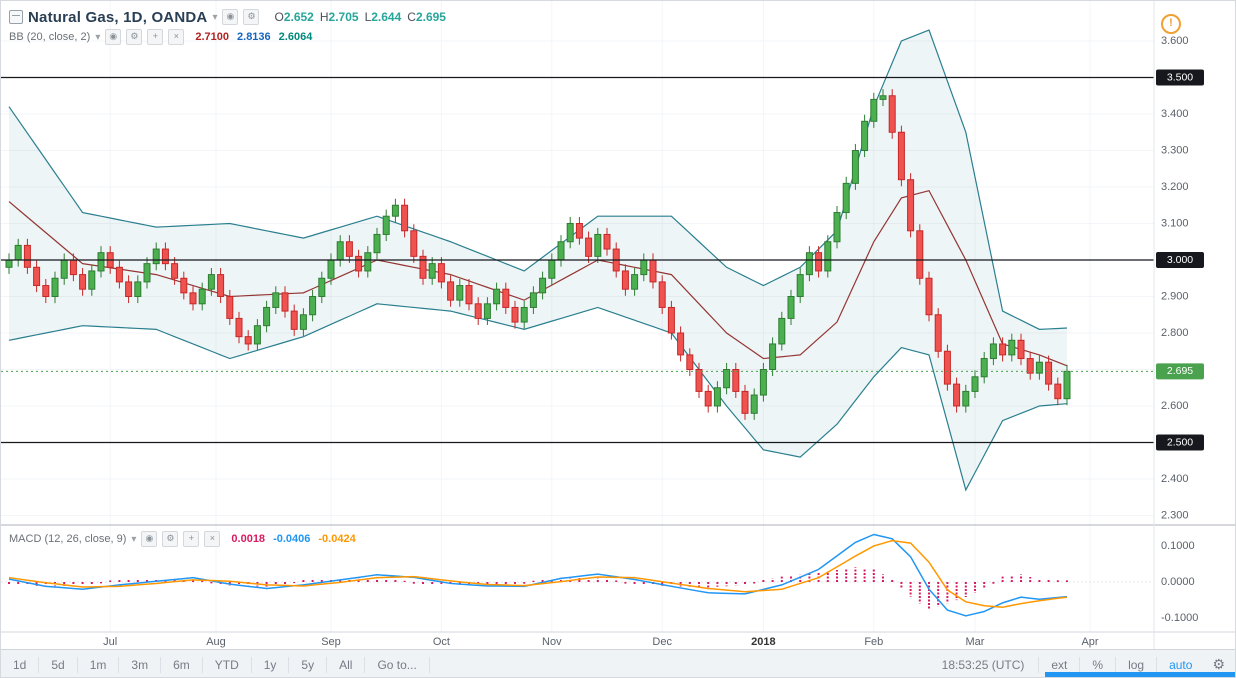 This screenshot has height=678, width=1236. Describe the element at coordinates (1058, 664) in the screenshot. I see `mode-ext: ext` at that location.